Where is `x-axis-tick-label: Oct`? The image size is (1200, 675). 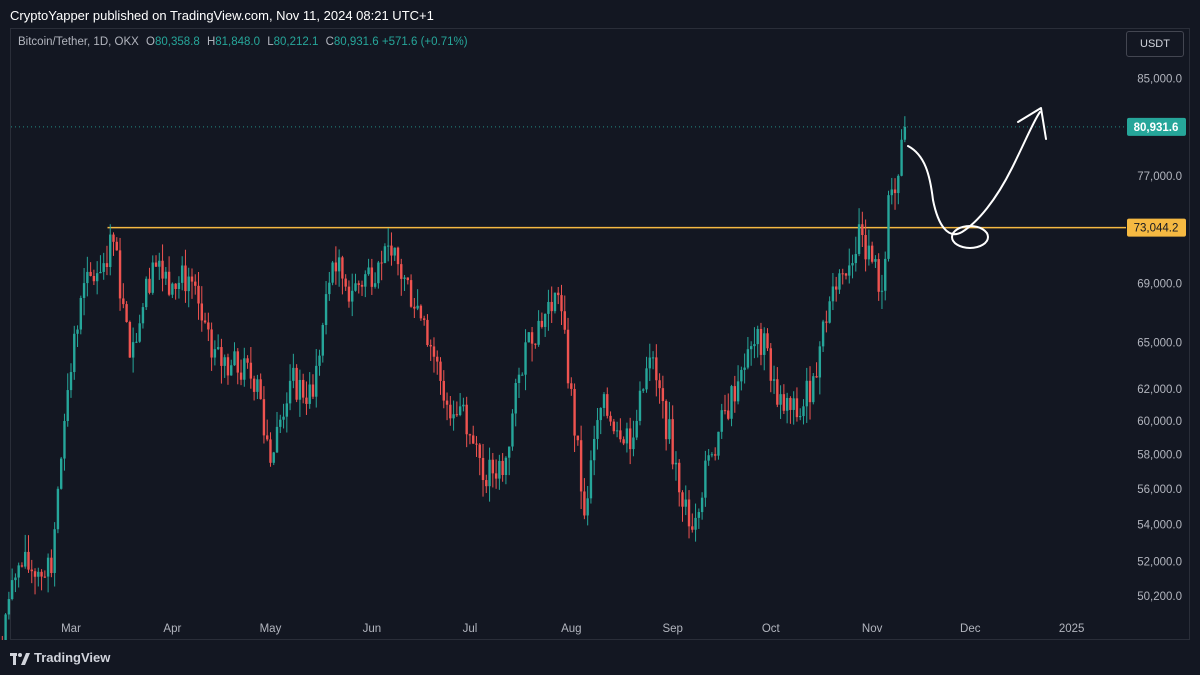
x-axis-tick-label: Oct is located at coordinates (771, 629).